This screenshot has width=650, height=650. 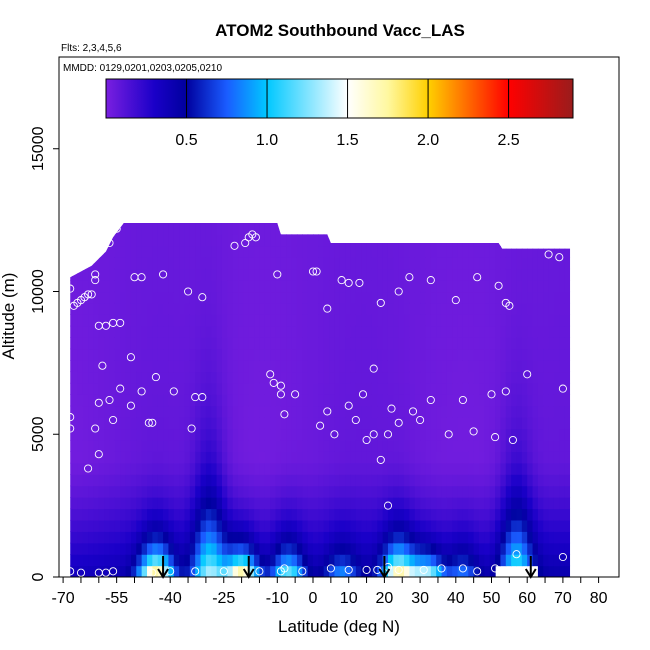 What do you see at coordinates (428, 140) in the screenshot?
I see `colorbar-tick-label: 2.0` at bounding box center [428, 140].